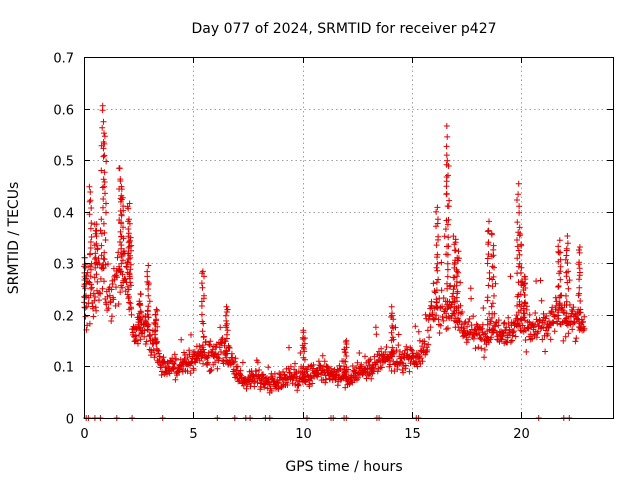  What do you see at coordinates (63, 240) in the screenshot?
I see `y-tick-labels: 0 0.1 0.2 0.3 0.4 0.5 0.6 0.7` at bounding box center [63, 240].